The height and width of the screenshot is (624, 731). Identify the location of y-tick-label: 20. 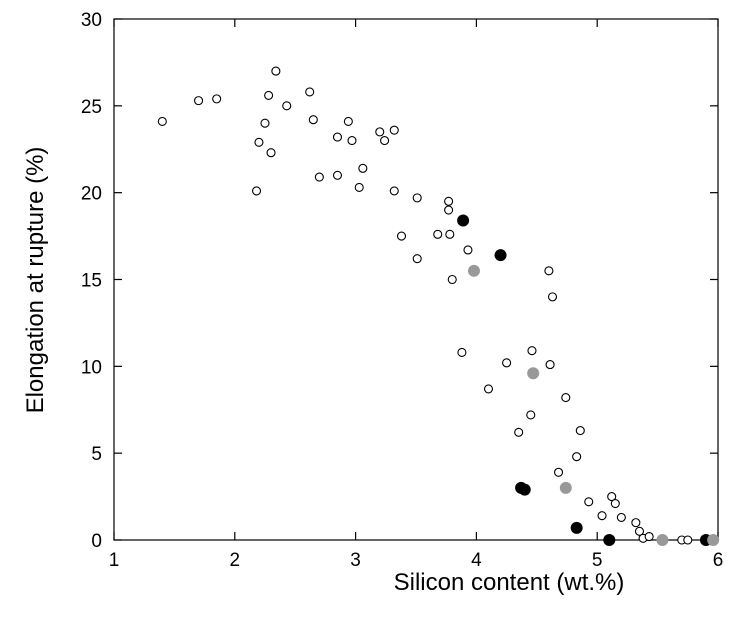
(91, 194).